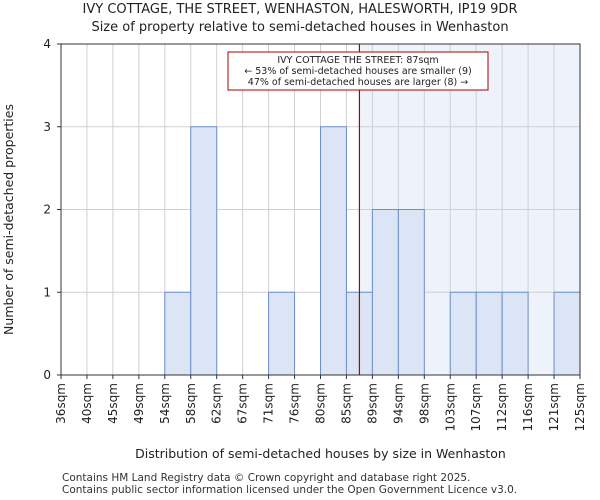 This screenshot has width=600, height=500. I want to click on x-tick-label: 80sqm, so click(321, 403).